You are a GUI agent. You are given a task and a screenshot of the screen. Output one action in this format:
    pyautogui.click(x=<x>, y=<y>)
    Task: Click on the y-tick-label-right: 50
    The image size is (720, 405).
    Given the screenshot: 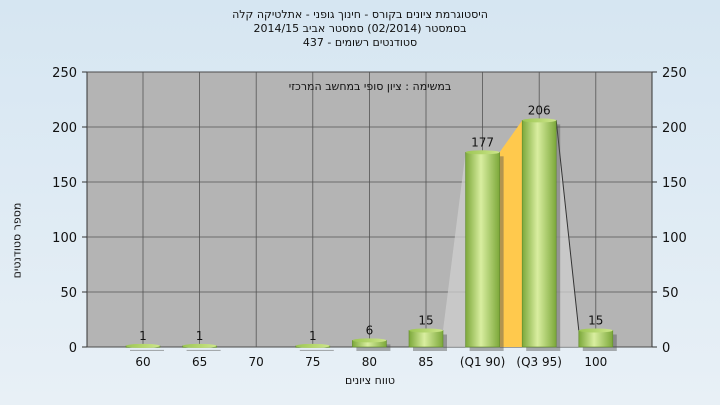 What is the action you would take?
    pyautogui.click(x=670, y=293)
    